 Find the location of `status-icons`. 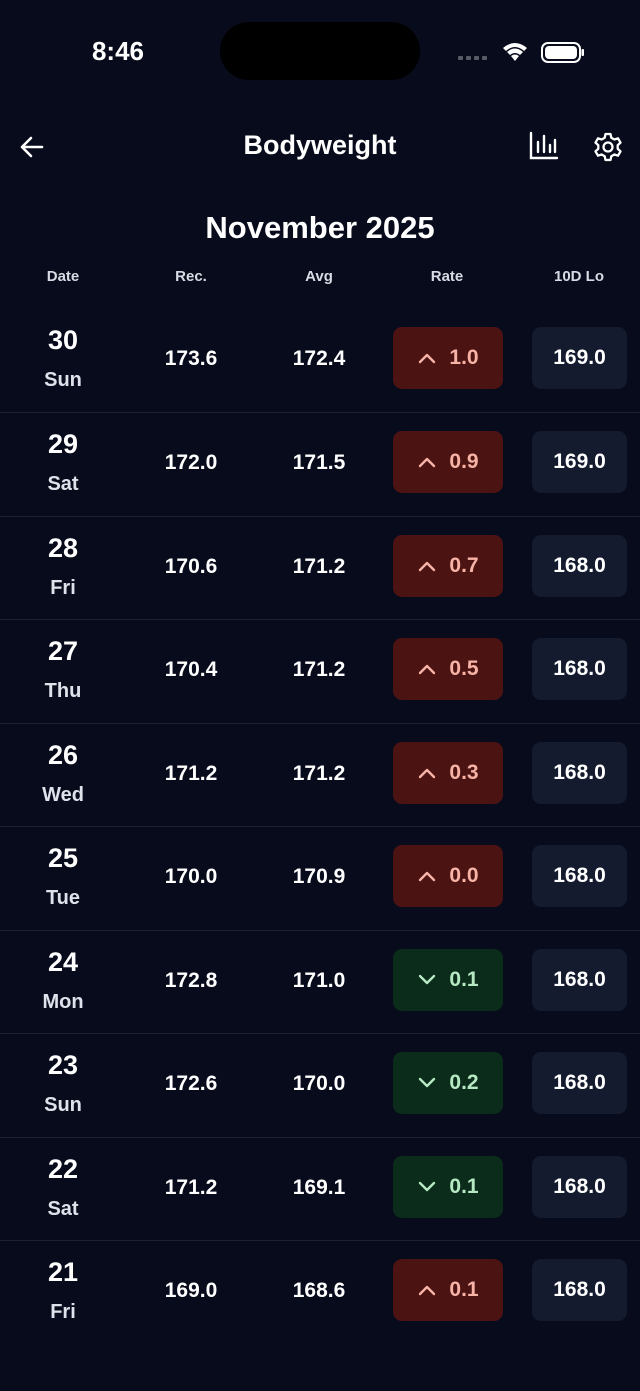

status-icons is located at coordinates (521, 52).